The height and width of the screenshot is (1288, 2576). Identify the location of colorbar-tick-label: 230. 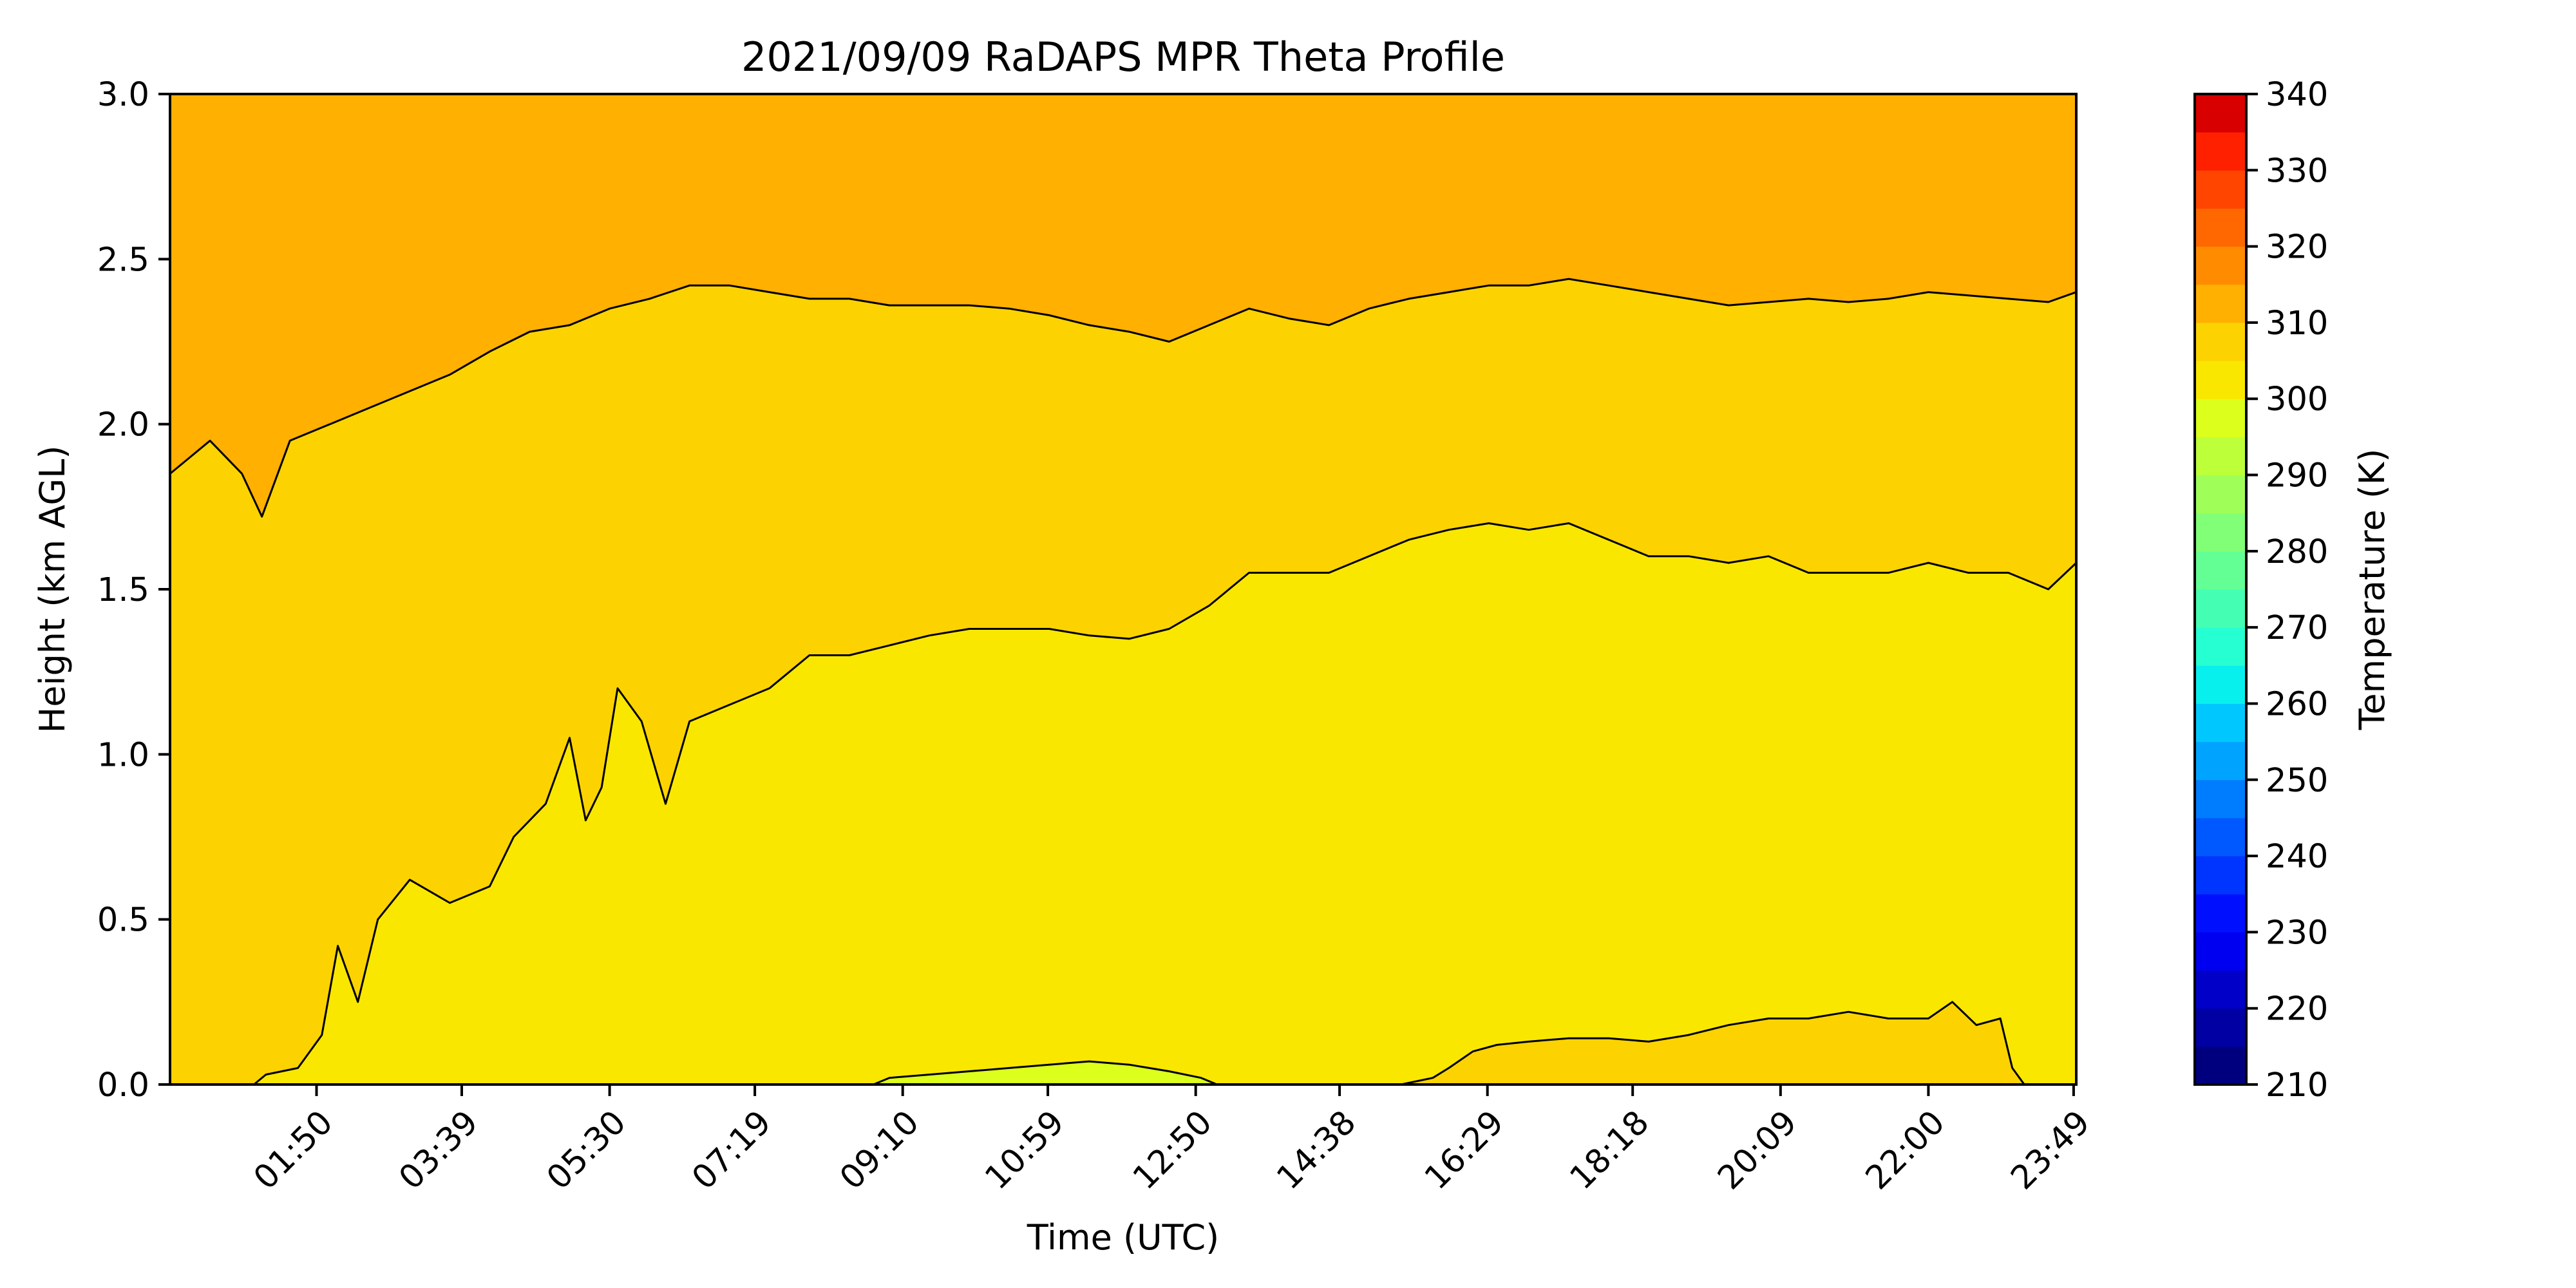
(2297, 933).